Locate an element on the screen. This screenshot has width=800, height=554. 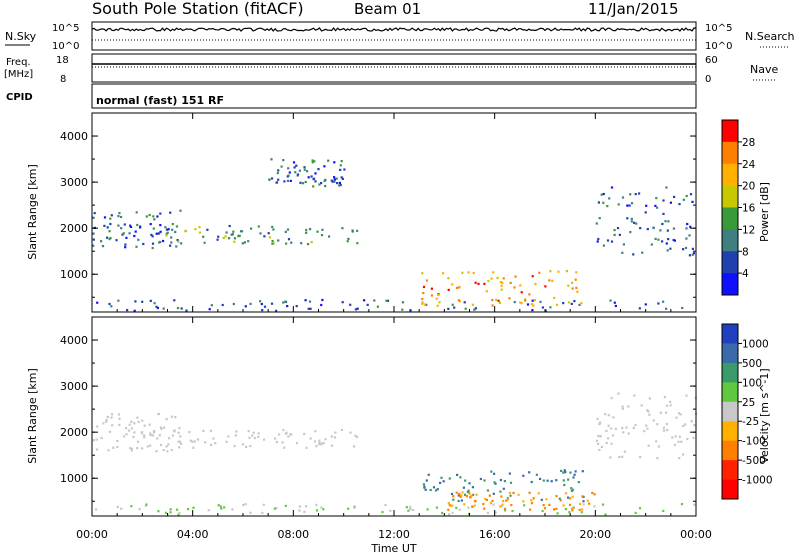
power-colorbar-label: Power [dB] is located at coordinates (764, 212).